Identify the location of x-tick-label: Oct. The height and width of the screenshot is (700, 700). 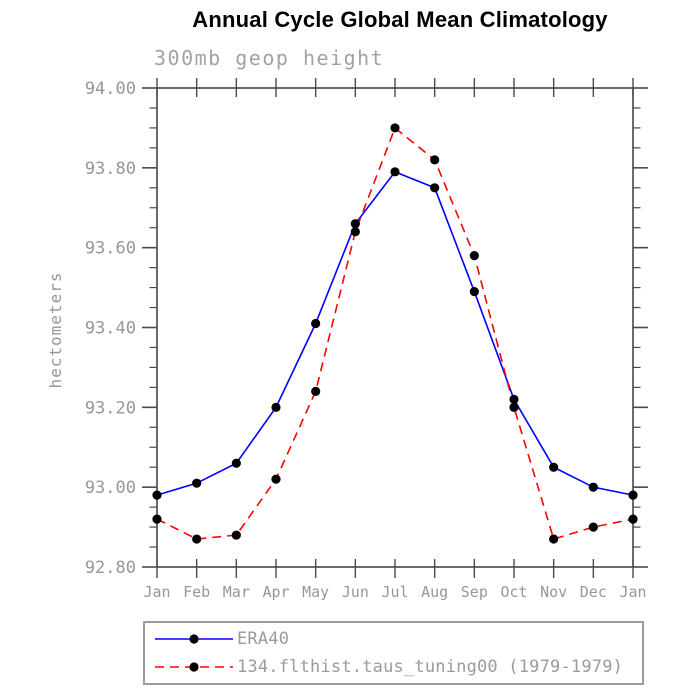
(513, 592).